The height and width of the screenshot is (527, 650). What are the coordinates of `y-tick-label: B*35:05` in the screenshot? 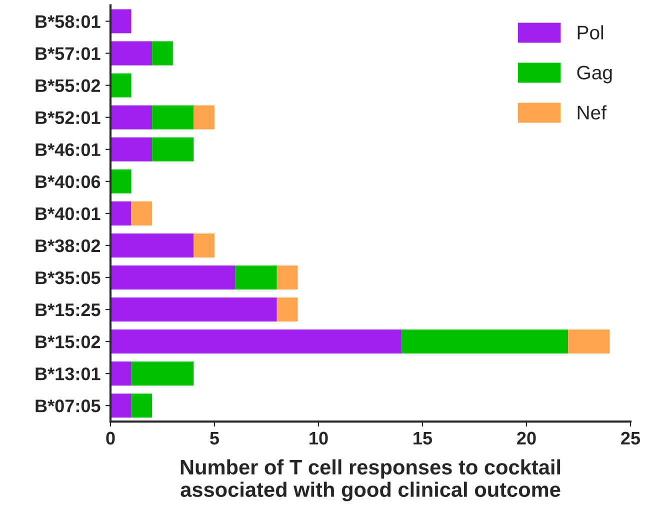 It's located at (68, 277).